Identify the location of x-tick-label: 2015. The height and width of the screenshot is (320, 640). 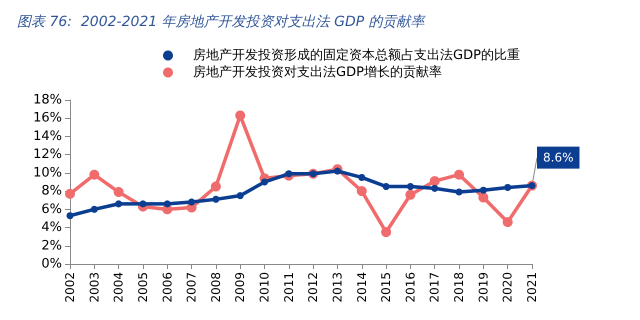
(386, 287).